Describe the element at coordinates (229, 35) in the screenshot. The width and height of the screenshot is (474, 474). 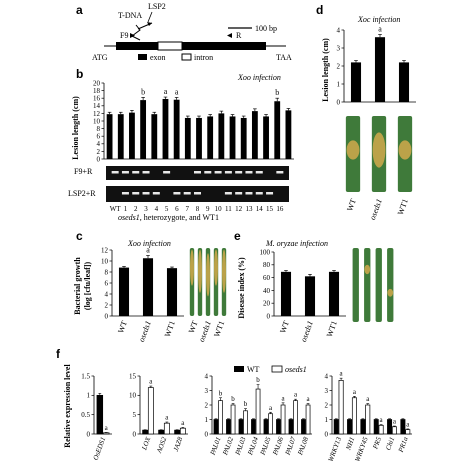
I see `r-arrow` at that location.